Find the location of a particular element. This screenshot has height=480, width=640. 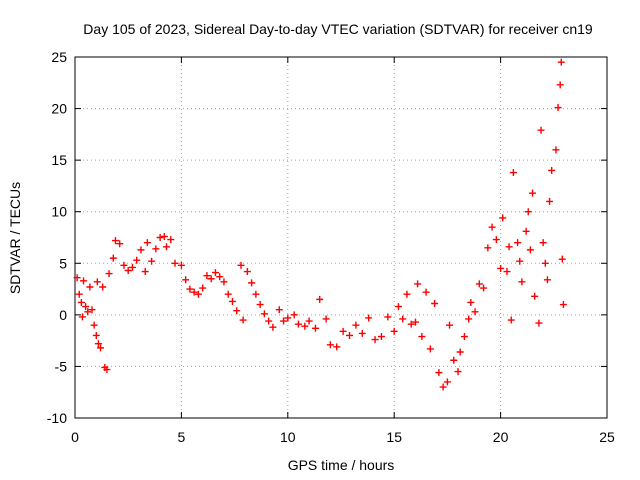

x-tick-label: 25 is located at coordinates (607, 437).